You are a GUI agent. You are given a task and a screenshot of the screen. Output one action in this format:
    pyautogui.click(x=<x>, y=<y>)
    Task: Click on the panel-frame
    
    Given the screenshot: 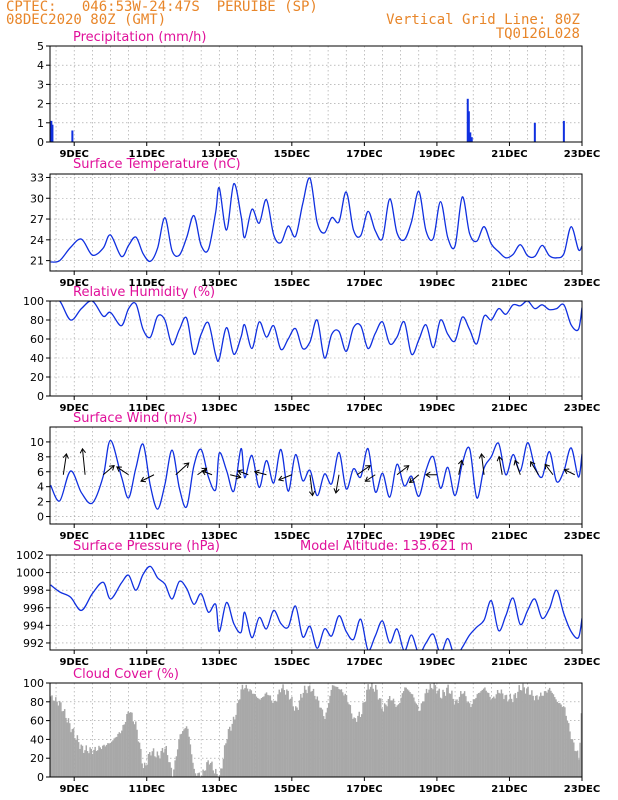 What is the action you would take?
    pyautogui.click(x=316, y=348)
    